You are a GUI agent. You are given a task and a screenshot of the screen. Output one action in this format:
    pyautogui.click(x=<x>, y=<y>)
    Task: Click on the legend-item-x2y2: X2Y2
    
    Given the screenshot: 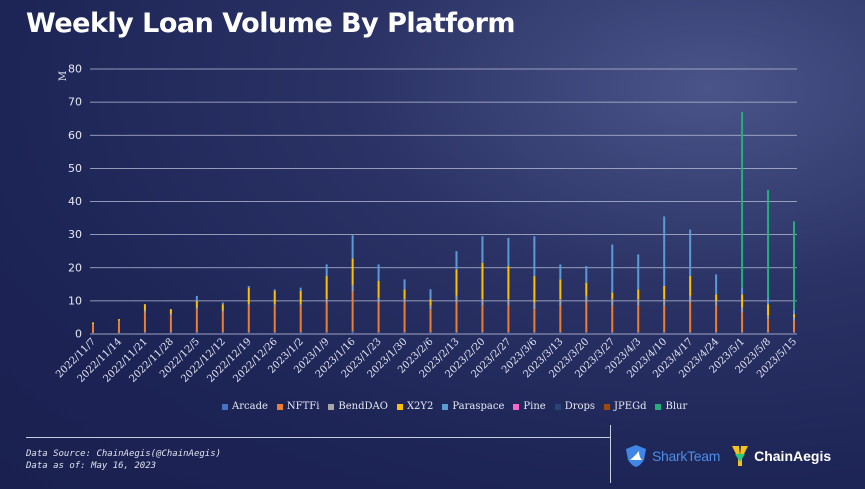 What is the action you would take?
    pyautogui.click(x=415, y=406)
    